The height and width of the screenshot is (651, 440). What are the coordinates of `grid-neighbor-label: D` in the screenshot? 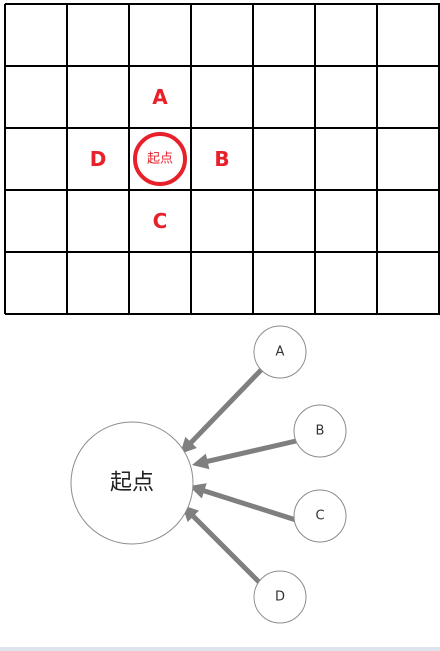 It's located at (98, 159).